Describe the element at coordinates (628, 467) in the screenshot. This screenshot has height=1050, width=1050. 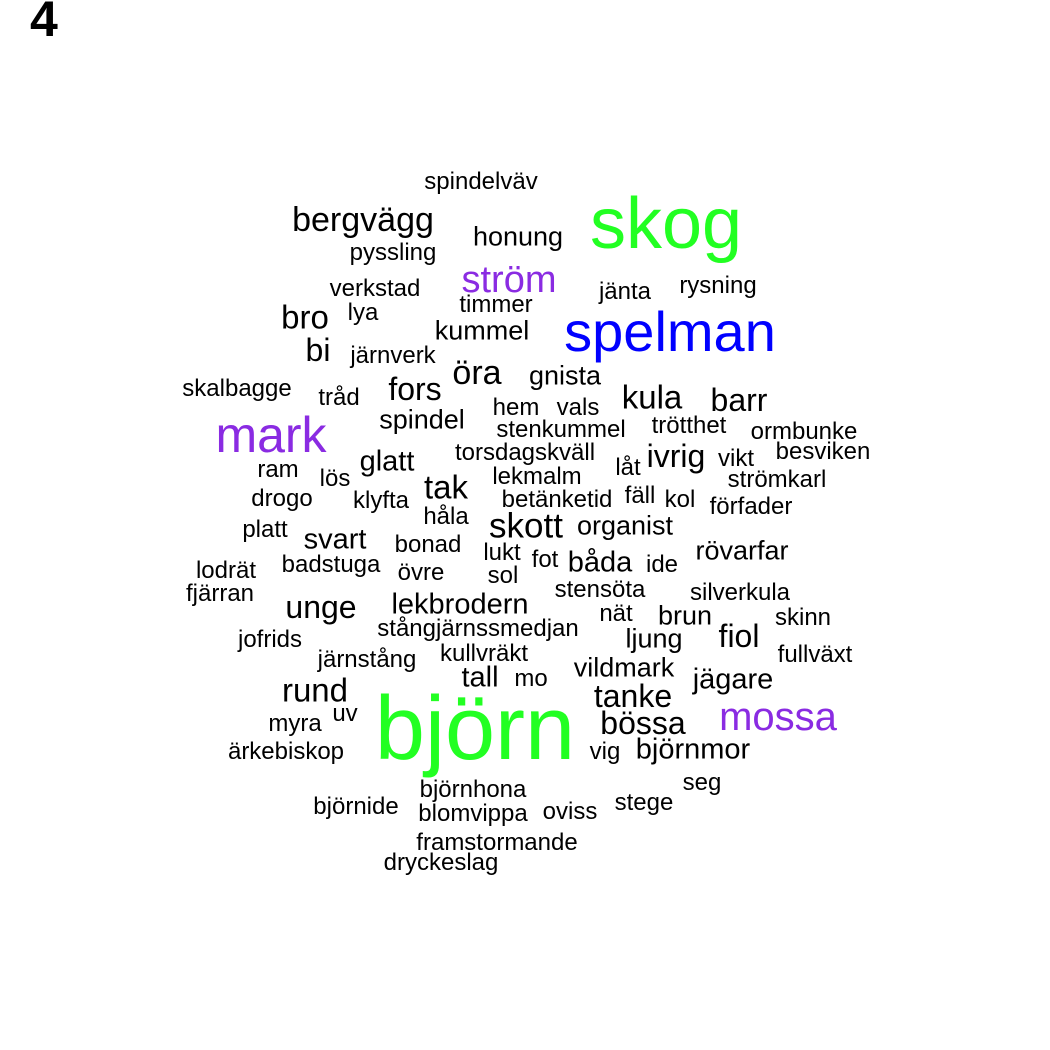
I see `word-lat: låt` at that location.